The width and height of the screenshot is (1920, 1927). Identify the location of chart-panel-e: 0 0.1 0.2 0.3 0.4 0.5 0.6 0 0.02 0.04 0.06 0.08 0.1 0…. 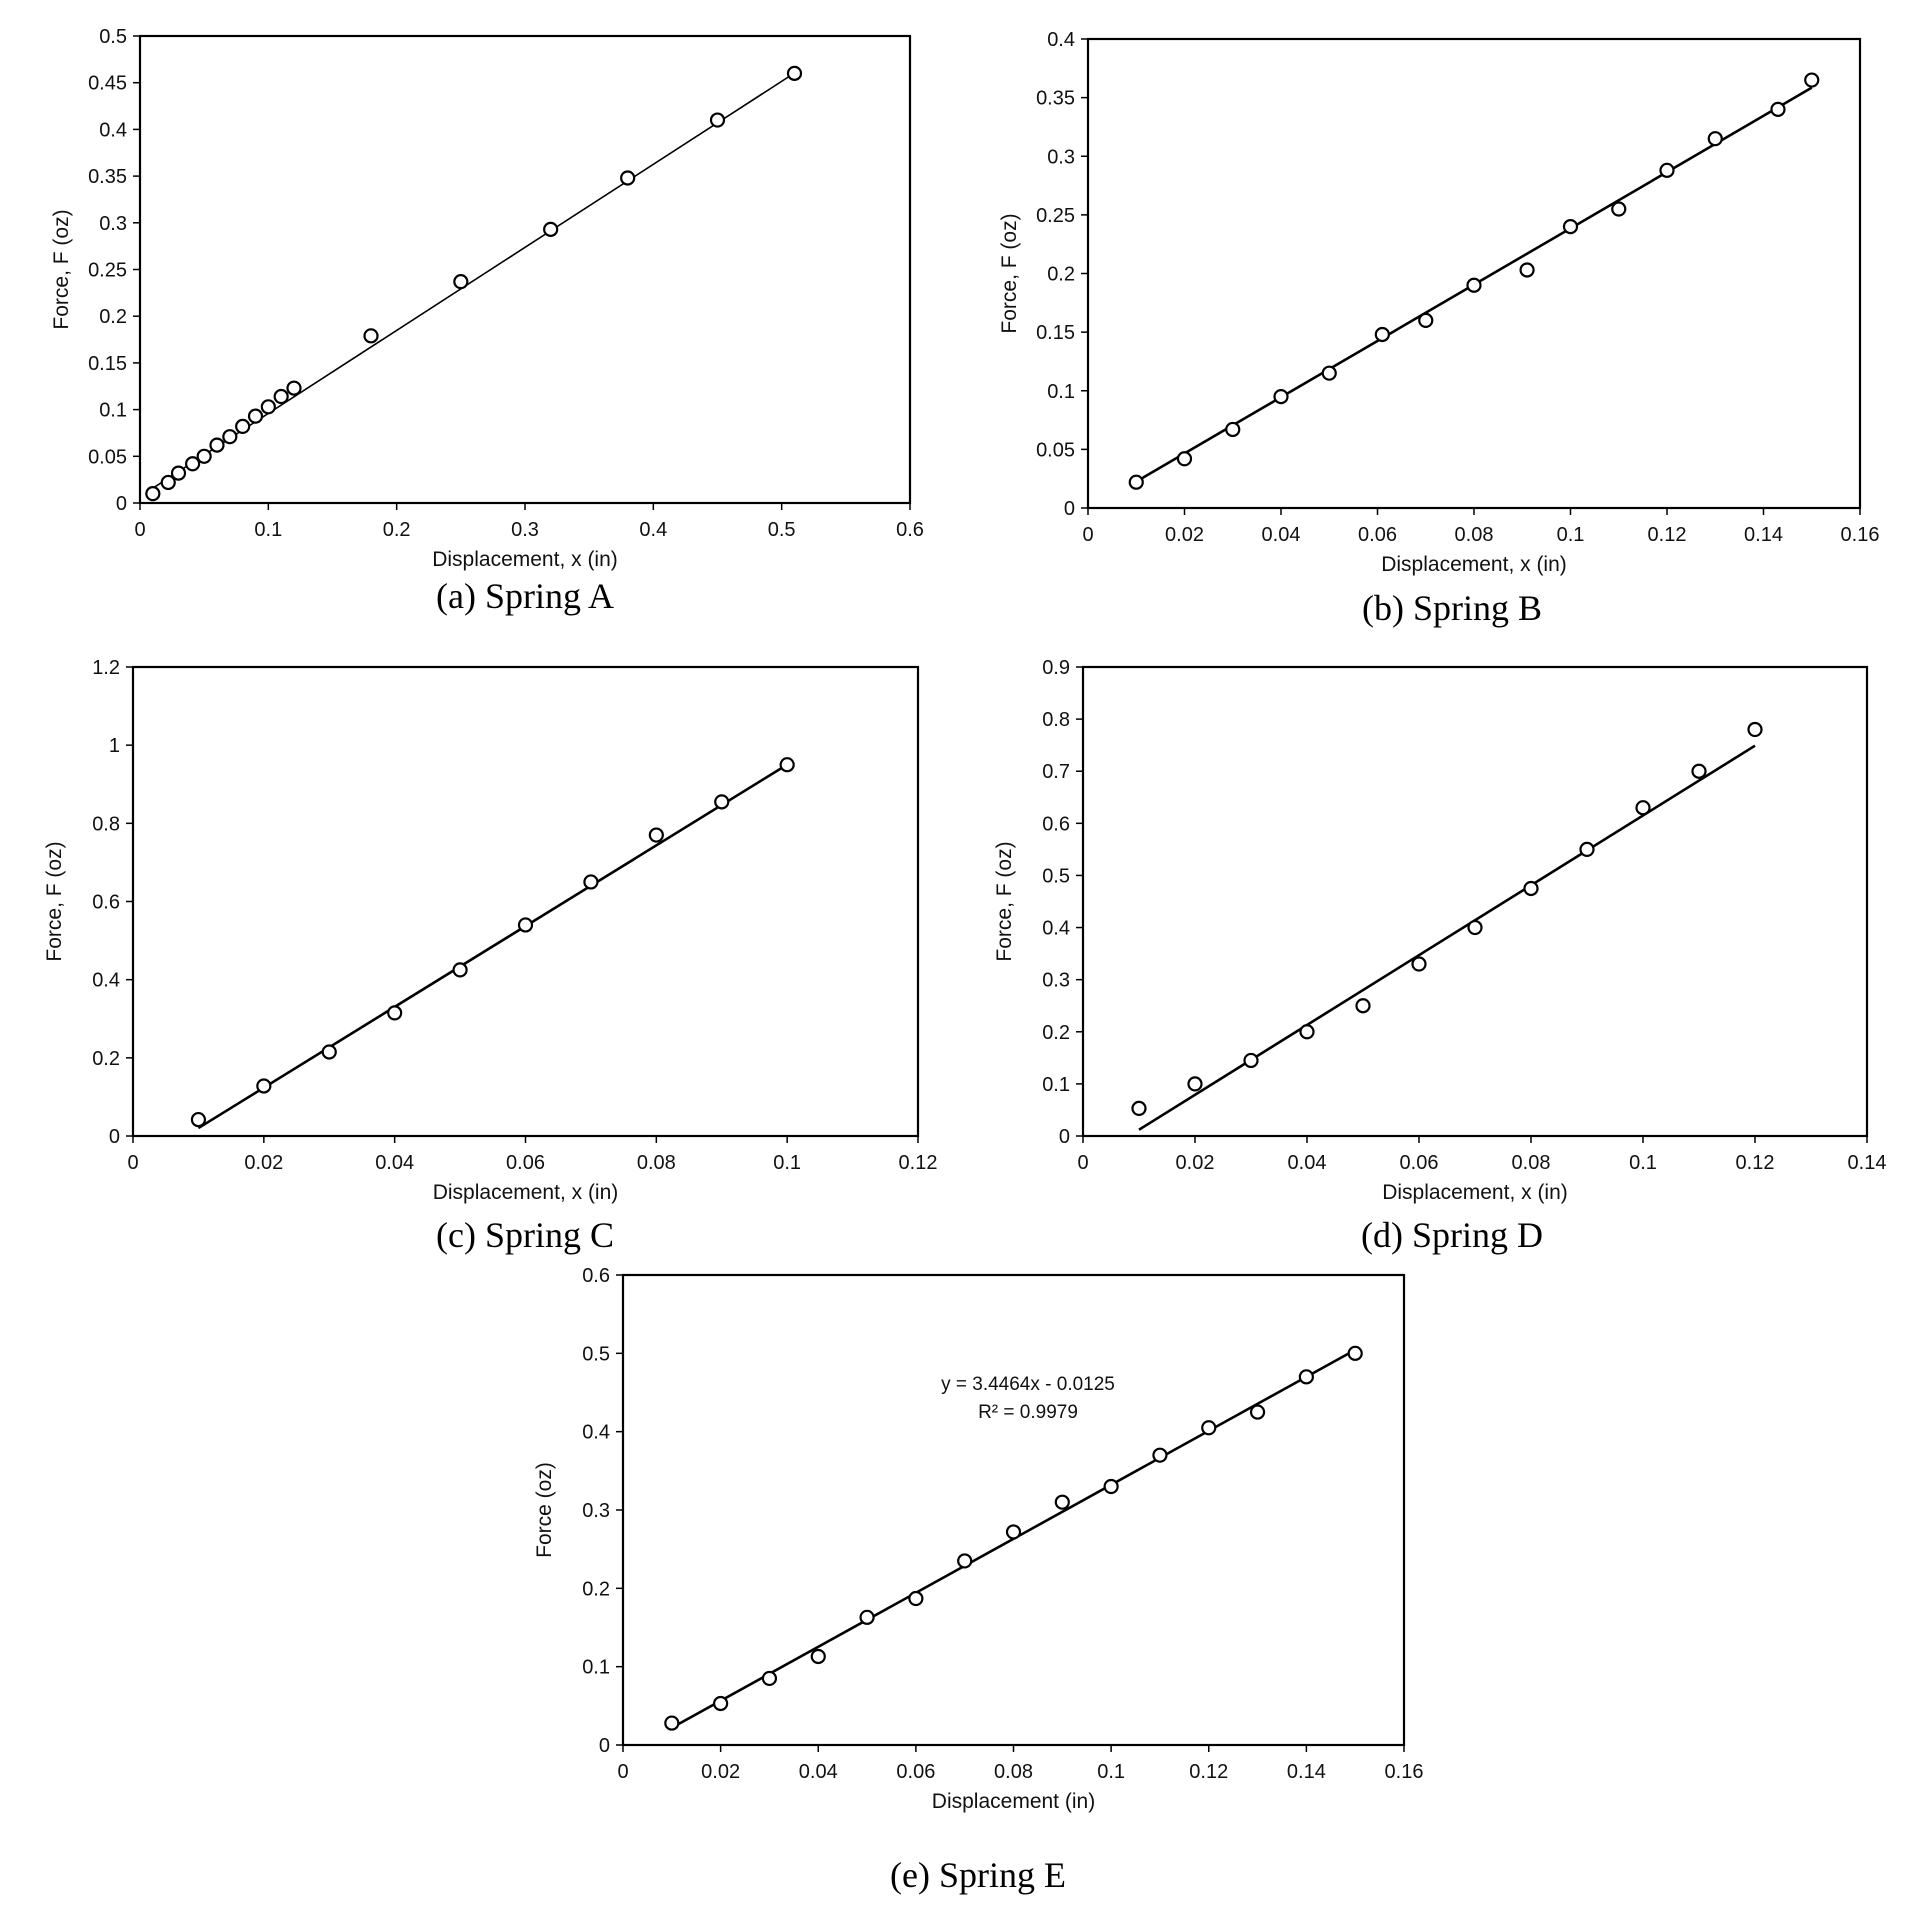
(978, 1539).